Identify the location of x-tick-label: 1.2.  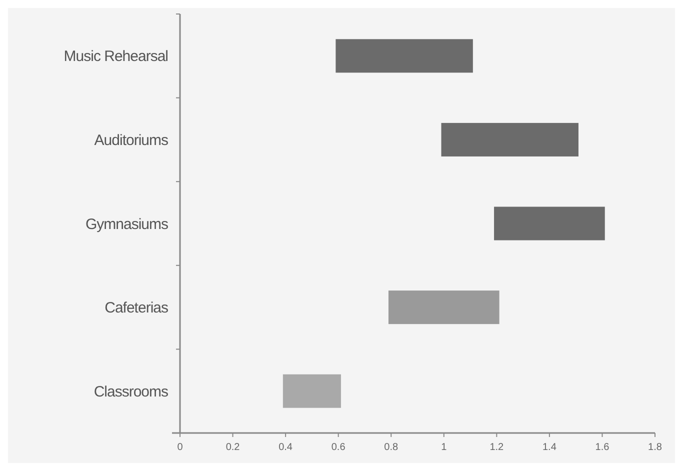
(497, 447).